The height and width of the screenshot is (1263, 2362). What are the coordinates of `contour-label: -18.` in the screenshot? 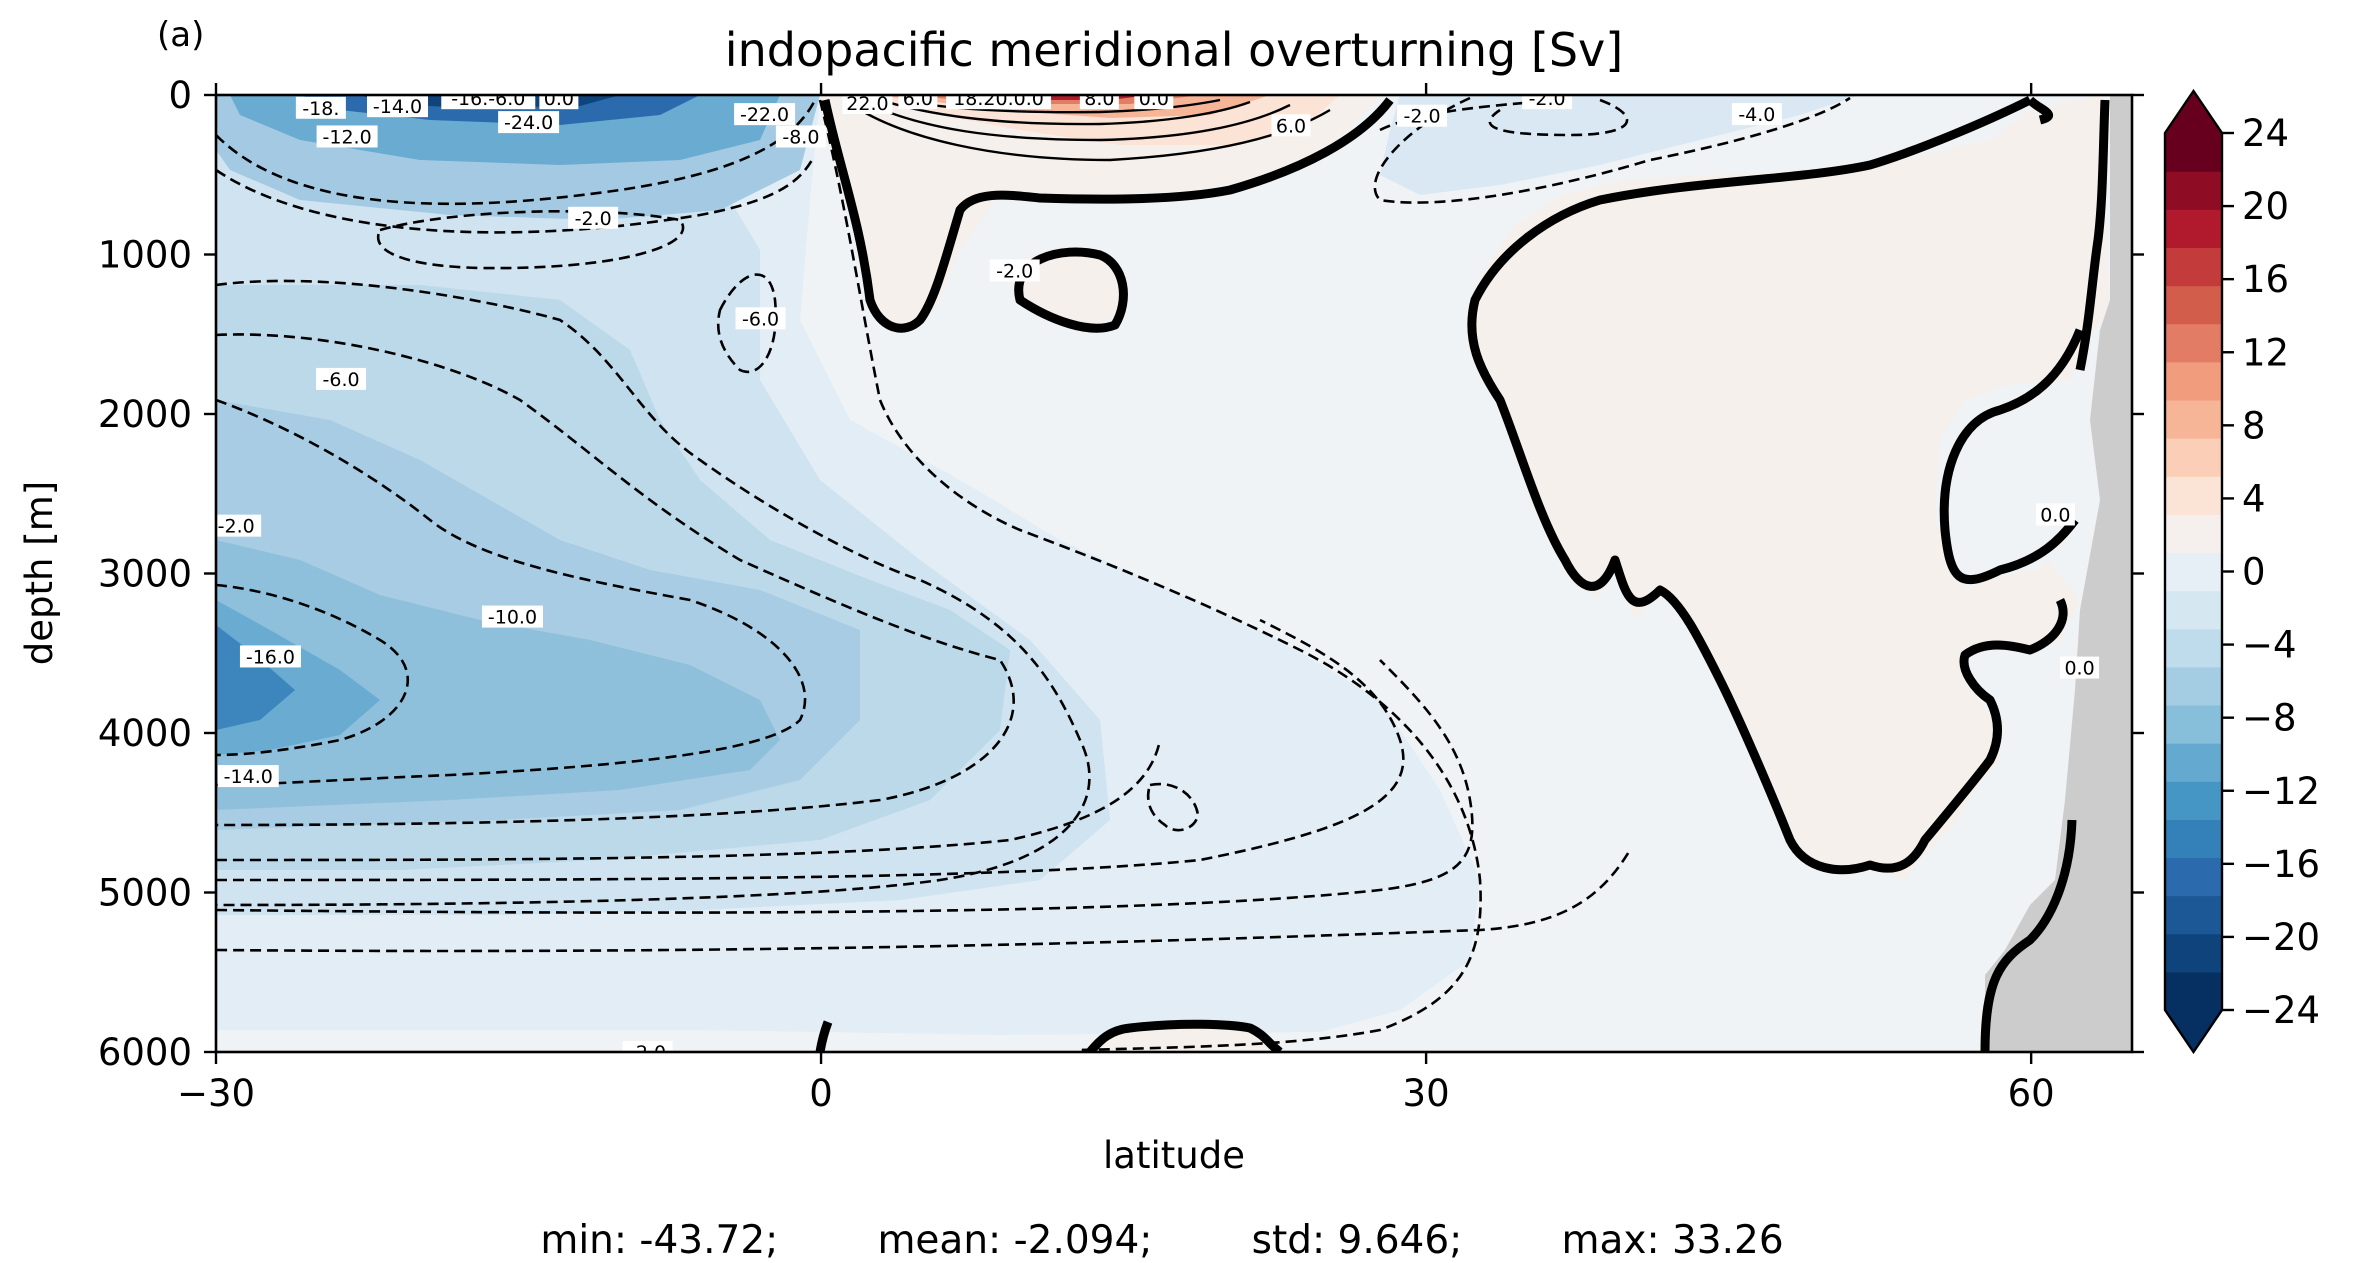 It's located at (320, 108).